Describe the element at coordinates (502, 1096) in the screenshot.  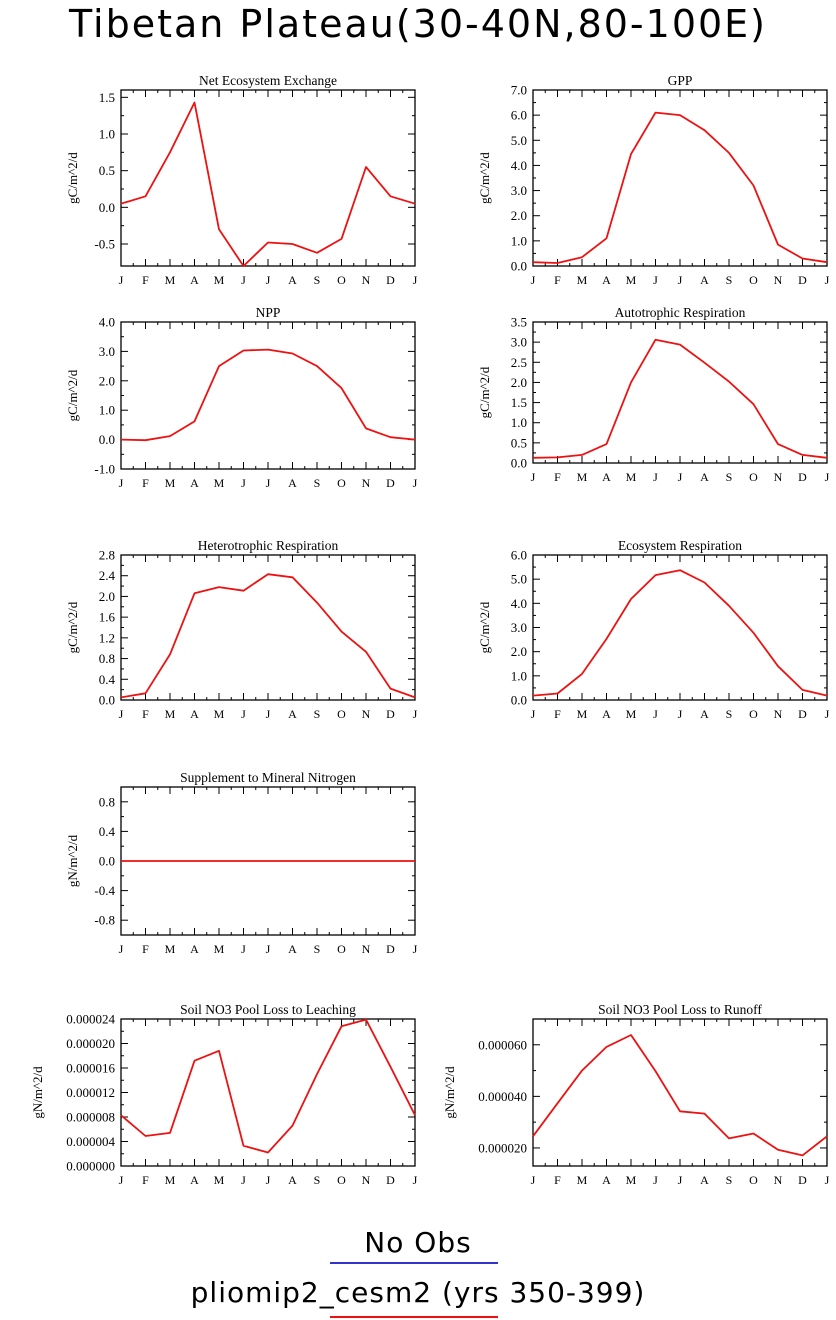
I see `y-tick-label: 0.000040` at that location.